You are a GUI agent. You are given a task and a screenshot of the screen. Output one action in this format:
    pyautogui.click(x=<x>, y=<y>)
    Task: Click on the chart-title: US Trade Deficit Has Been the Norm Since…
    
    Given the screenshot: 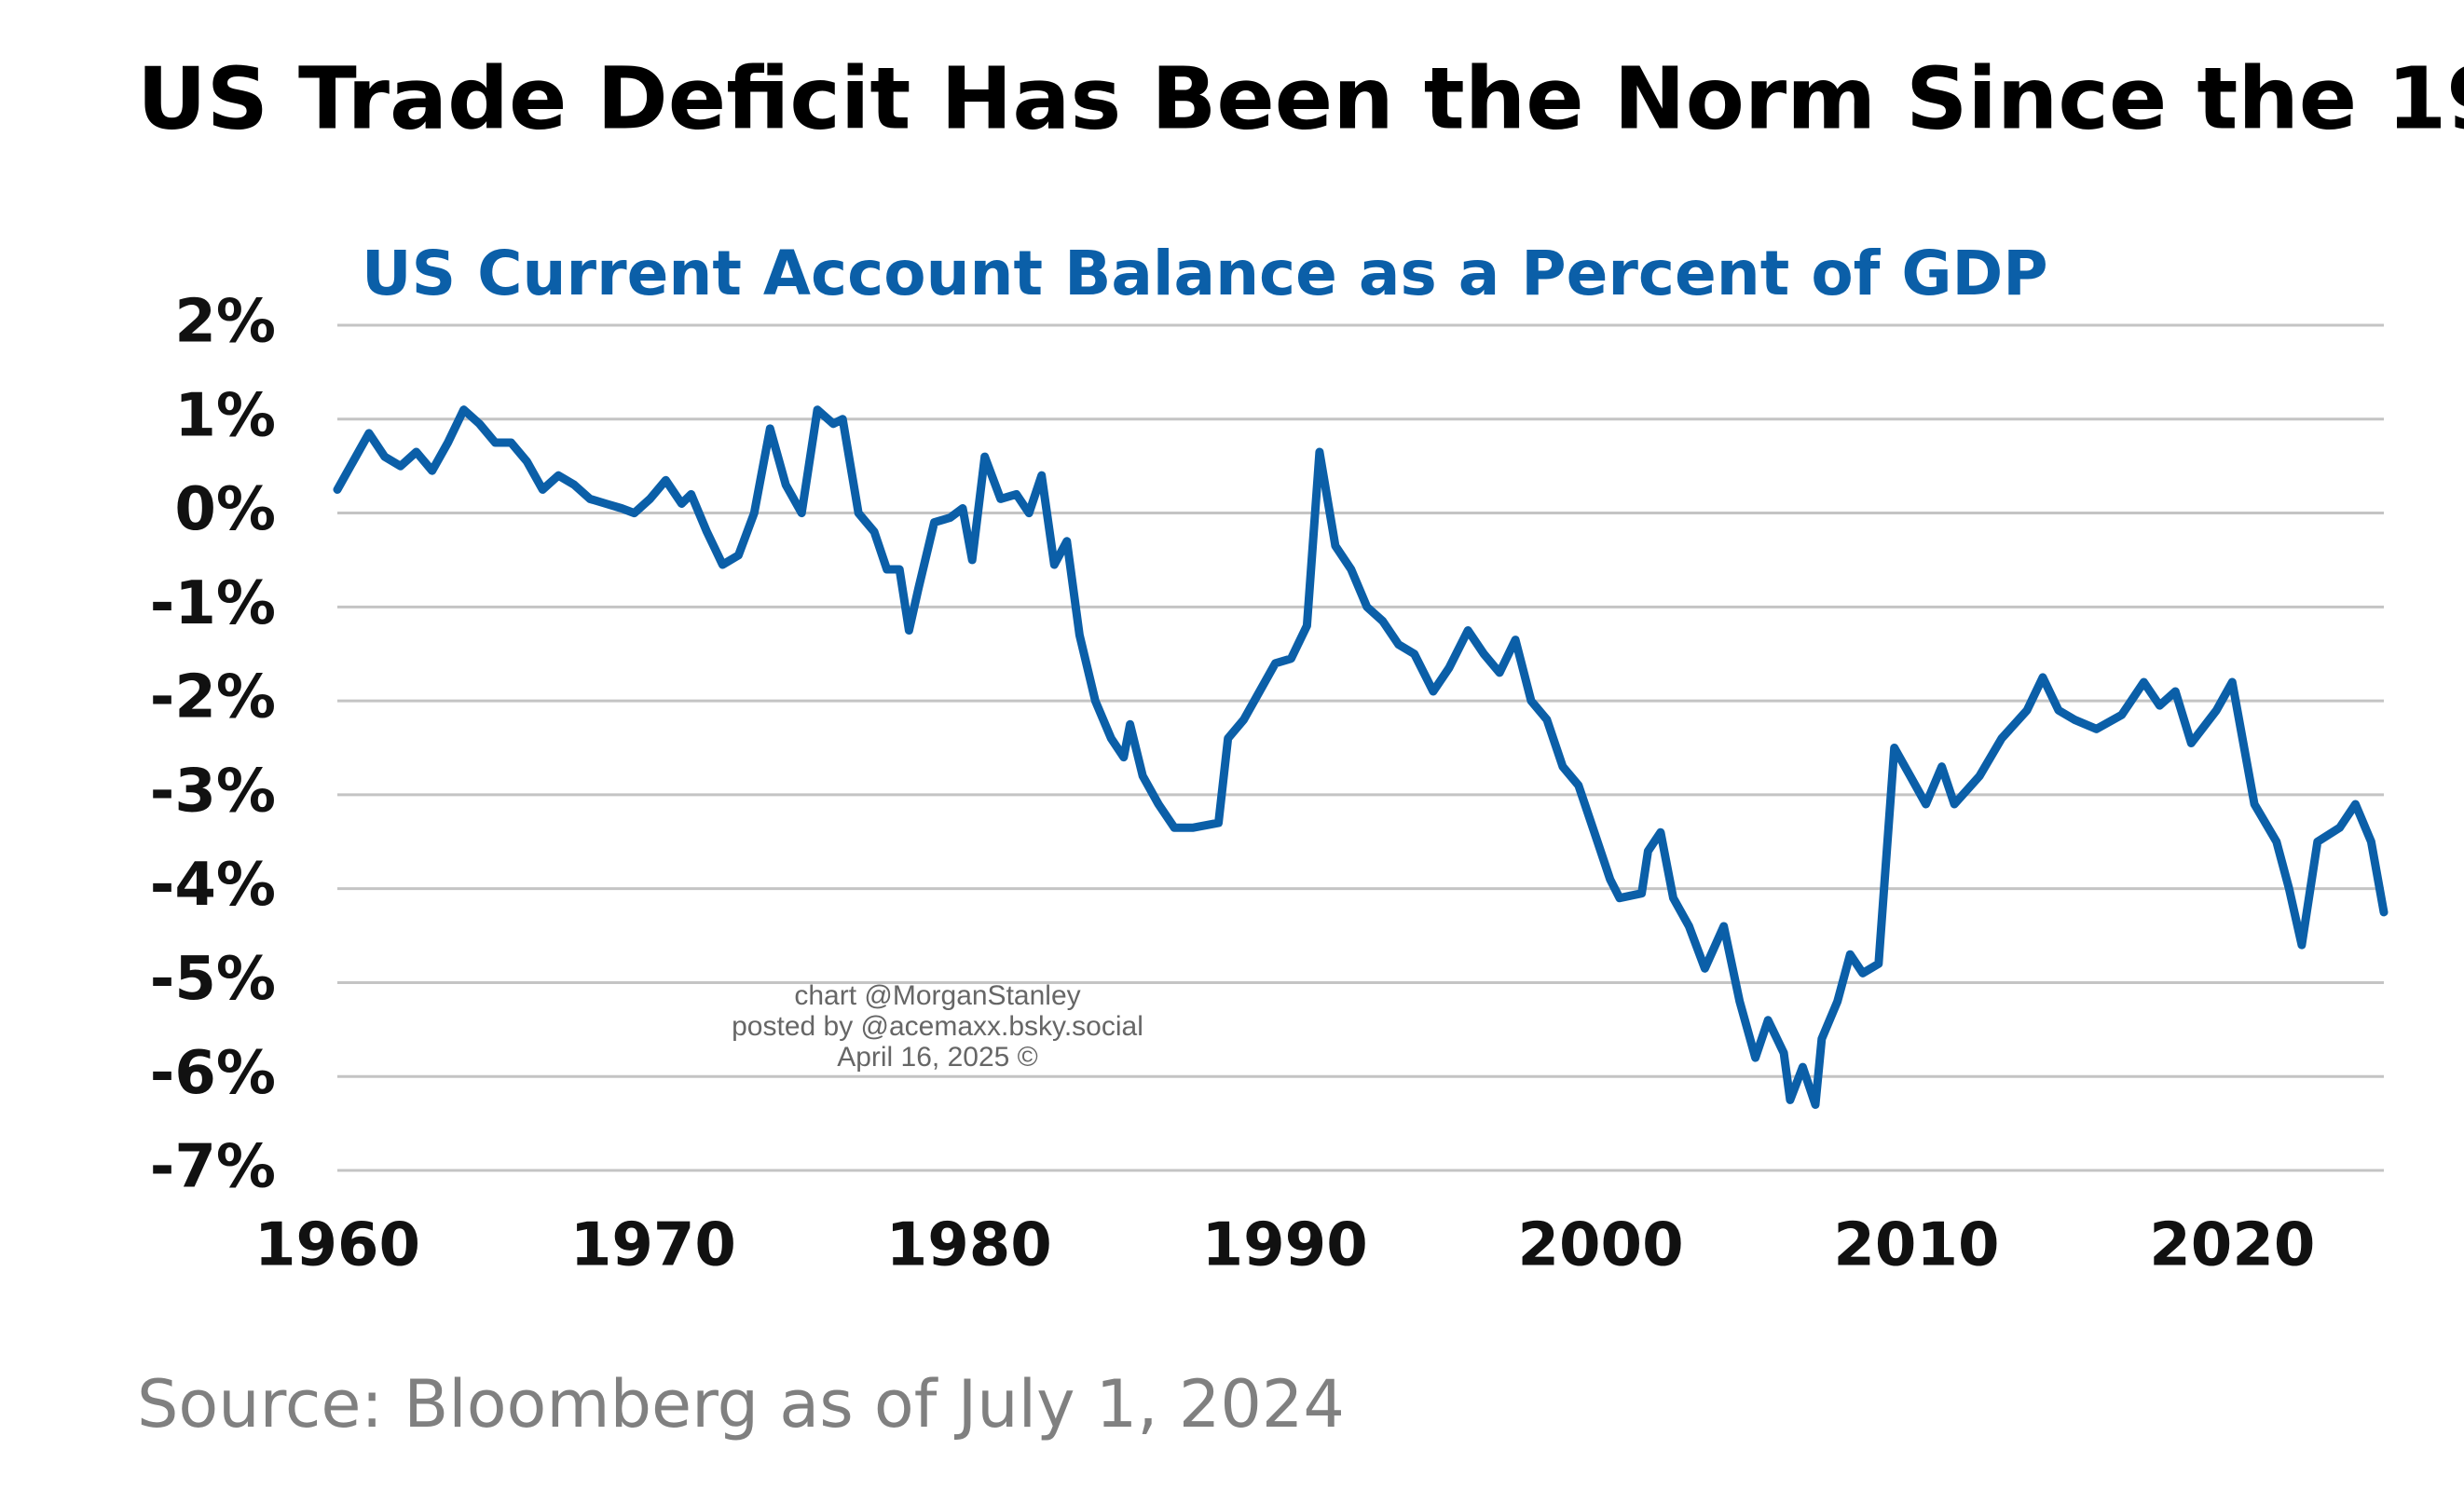 What is the action you would take?
    pyautogui.click(x=1300, y=98)
    